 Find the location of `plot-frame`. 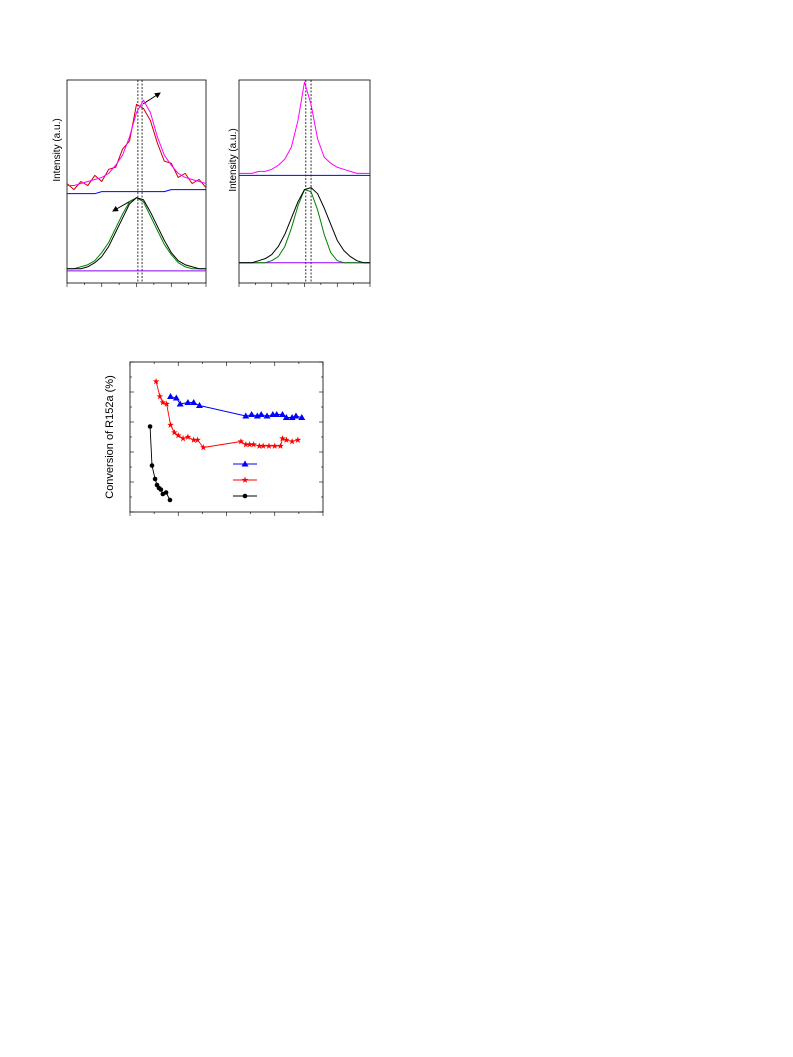

plot-frame is located at coordinates (304, 181).